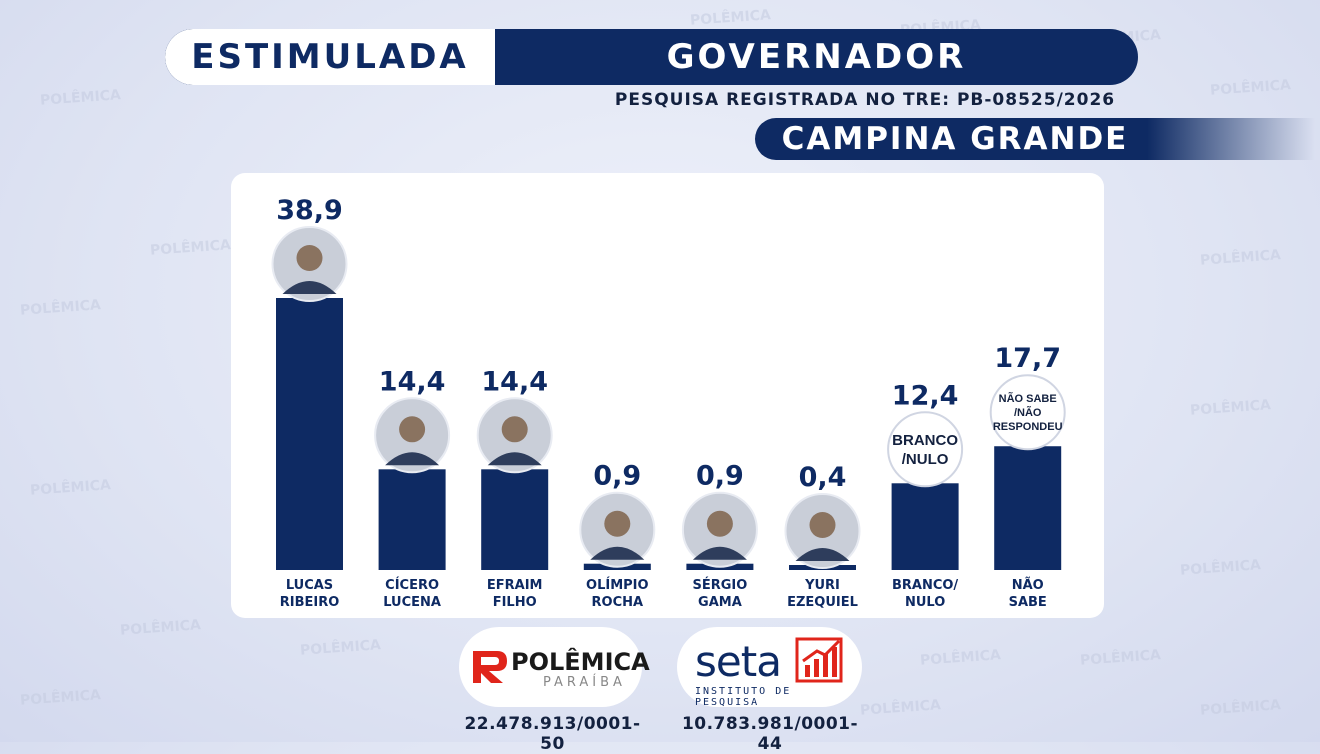 The image size is (1320, 754). Describe the element at coordinates (719, 585) in the screenshot. I see `category-label: SÉRGIO` at that location.